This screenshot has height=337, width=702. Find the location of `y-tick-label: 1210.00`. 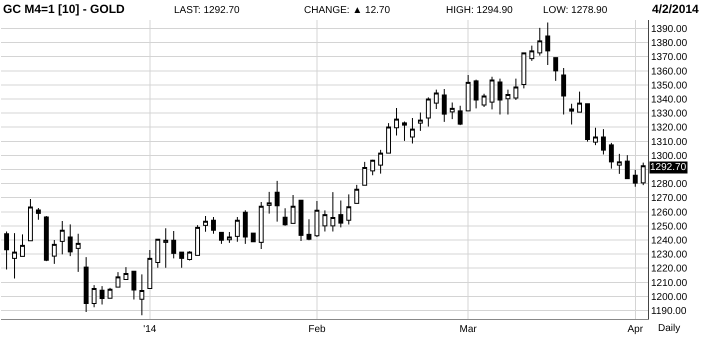

y-tick-label: 1210.00 is located at coordinates (669, 283).